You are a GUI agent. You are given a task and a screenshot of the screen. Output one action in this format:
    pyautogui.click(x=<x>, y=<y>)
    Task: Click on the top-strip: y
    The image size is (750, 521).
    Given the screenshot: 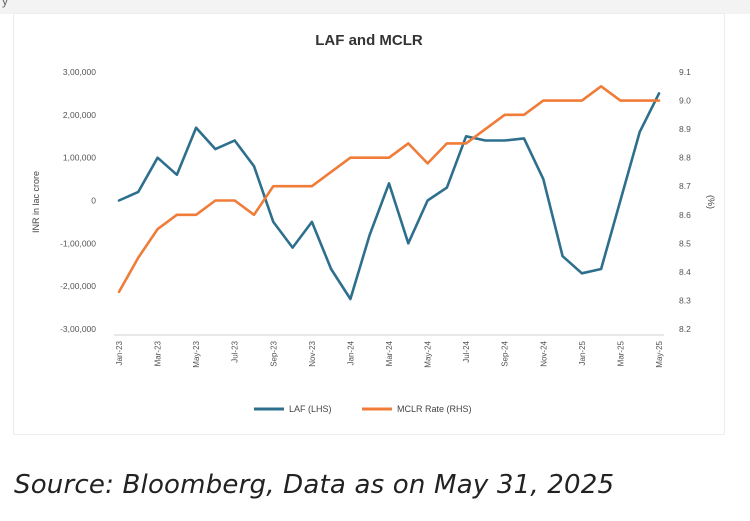 What is the action you would take?
    pyautogui.click(x=375, y=7)
    